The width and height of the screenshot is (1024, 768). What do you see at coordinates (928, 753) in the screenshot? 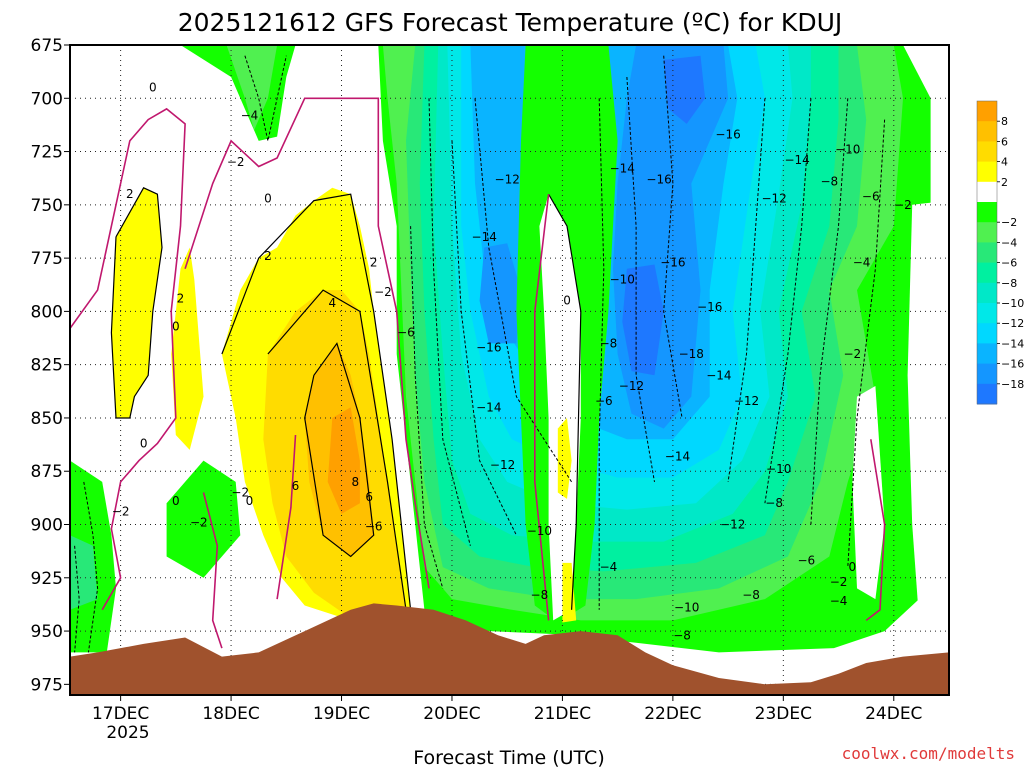
I see `credit-link: coolwx.com/modelts` at bounding box center [928, 753].